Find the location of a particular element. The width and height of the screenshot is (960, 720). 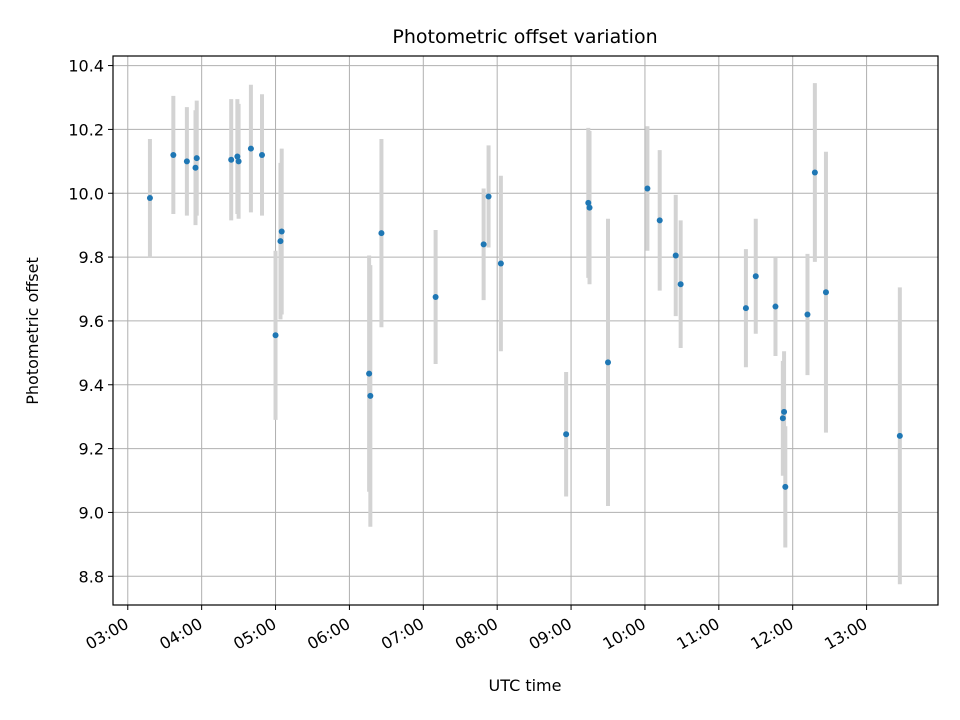

y-tick-label: 8.8 is located at coordinates (91, 576).